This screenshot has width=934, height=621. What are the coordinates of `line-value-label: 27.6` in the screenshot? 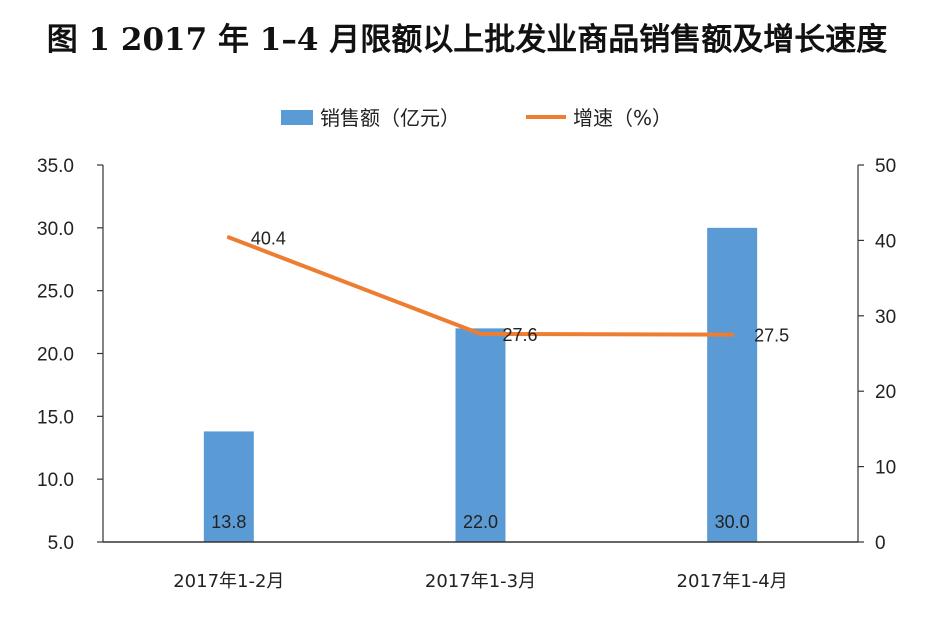 It's located at (520, 335).